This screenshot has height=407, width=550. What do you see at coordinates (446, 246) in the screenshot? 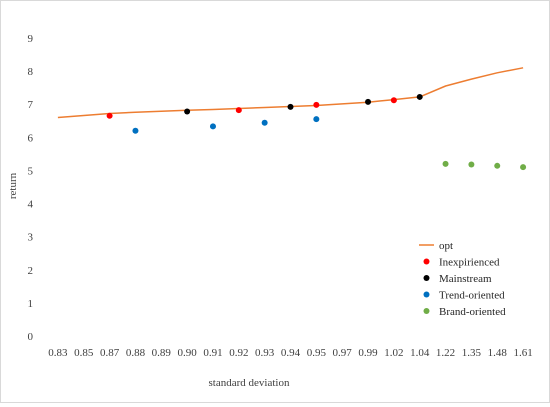
I see `legend-label-opt: opt` at bounding box center [446, 246].